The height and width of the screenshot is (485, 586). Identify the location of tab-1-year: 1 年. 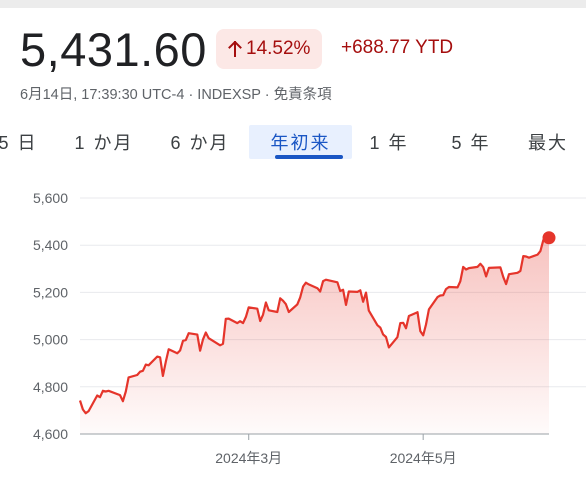
(389, 142).